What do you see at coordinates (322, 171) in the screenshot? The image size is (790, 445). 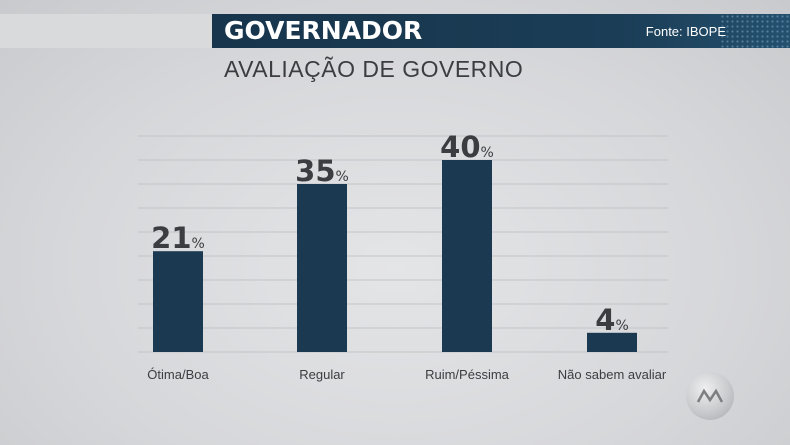 I see `value-label-1: 35%` at bounding box center [322, 171].